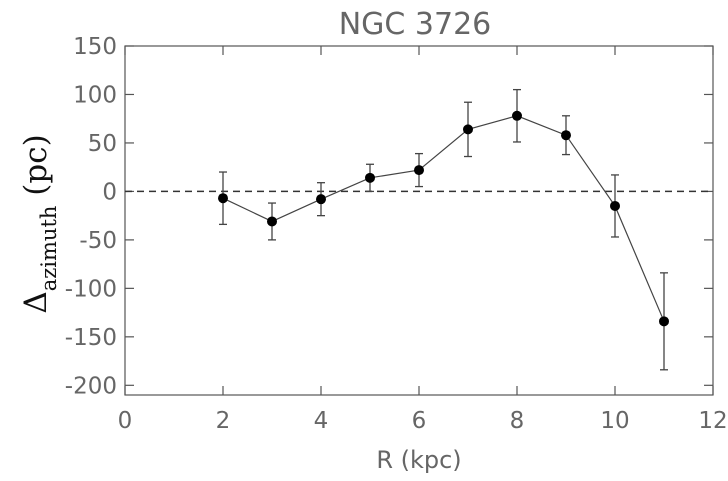  I want to click on y-tick-label: 100, so click(95, 95).